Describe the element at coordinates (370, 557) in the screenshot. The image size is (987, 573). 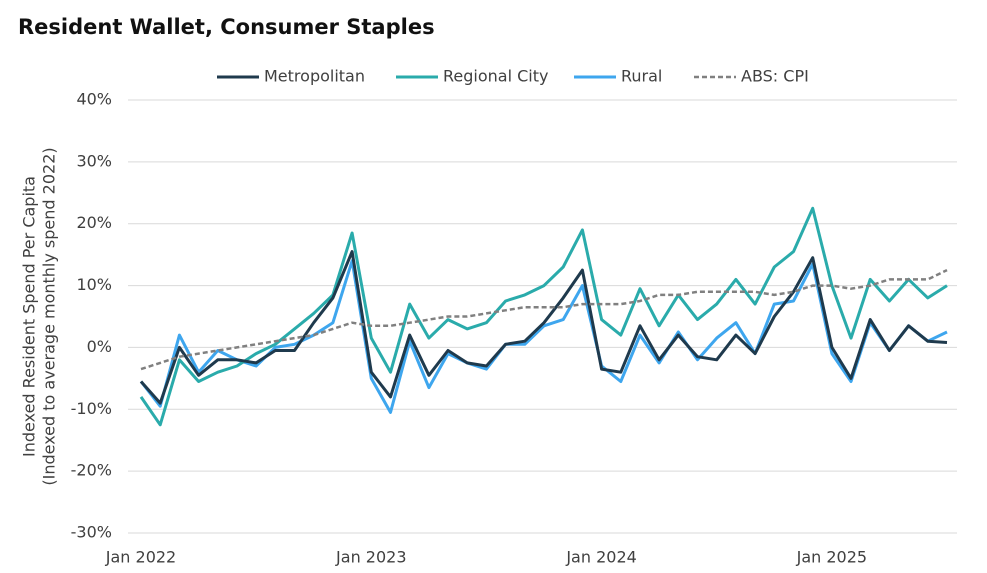
I see `x-tick-label: Jan 2023` at that location.